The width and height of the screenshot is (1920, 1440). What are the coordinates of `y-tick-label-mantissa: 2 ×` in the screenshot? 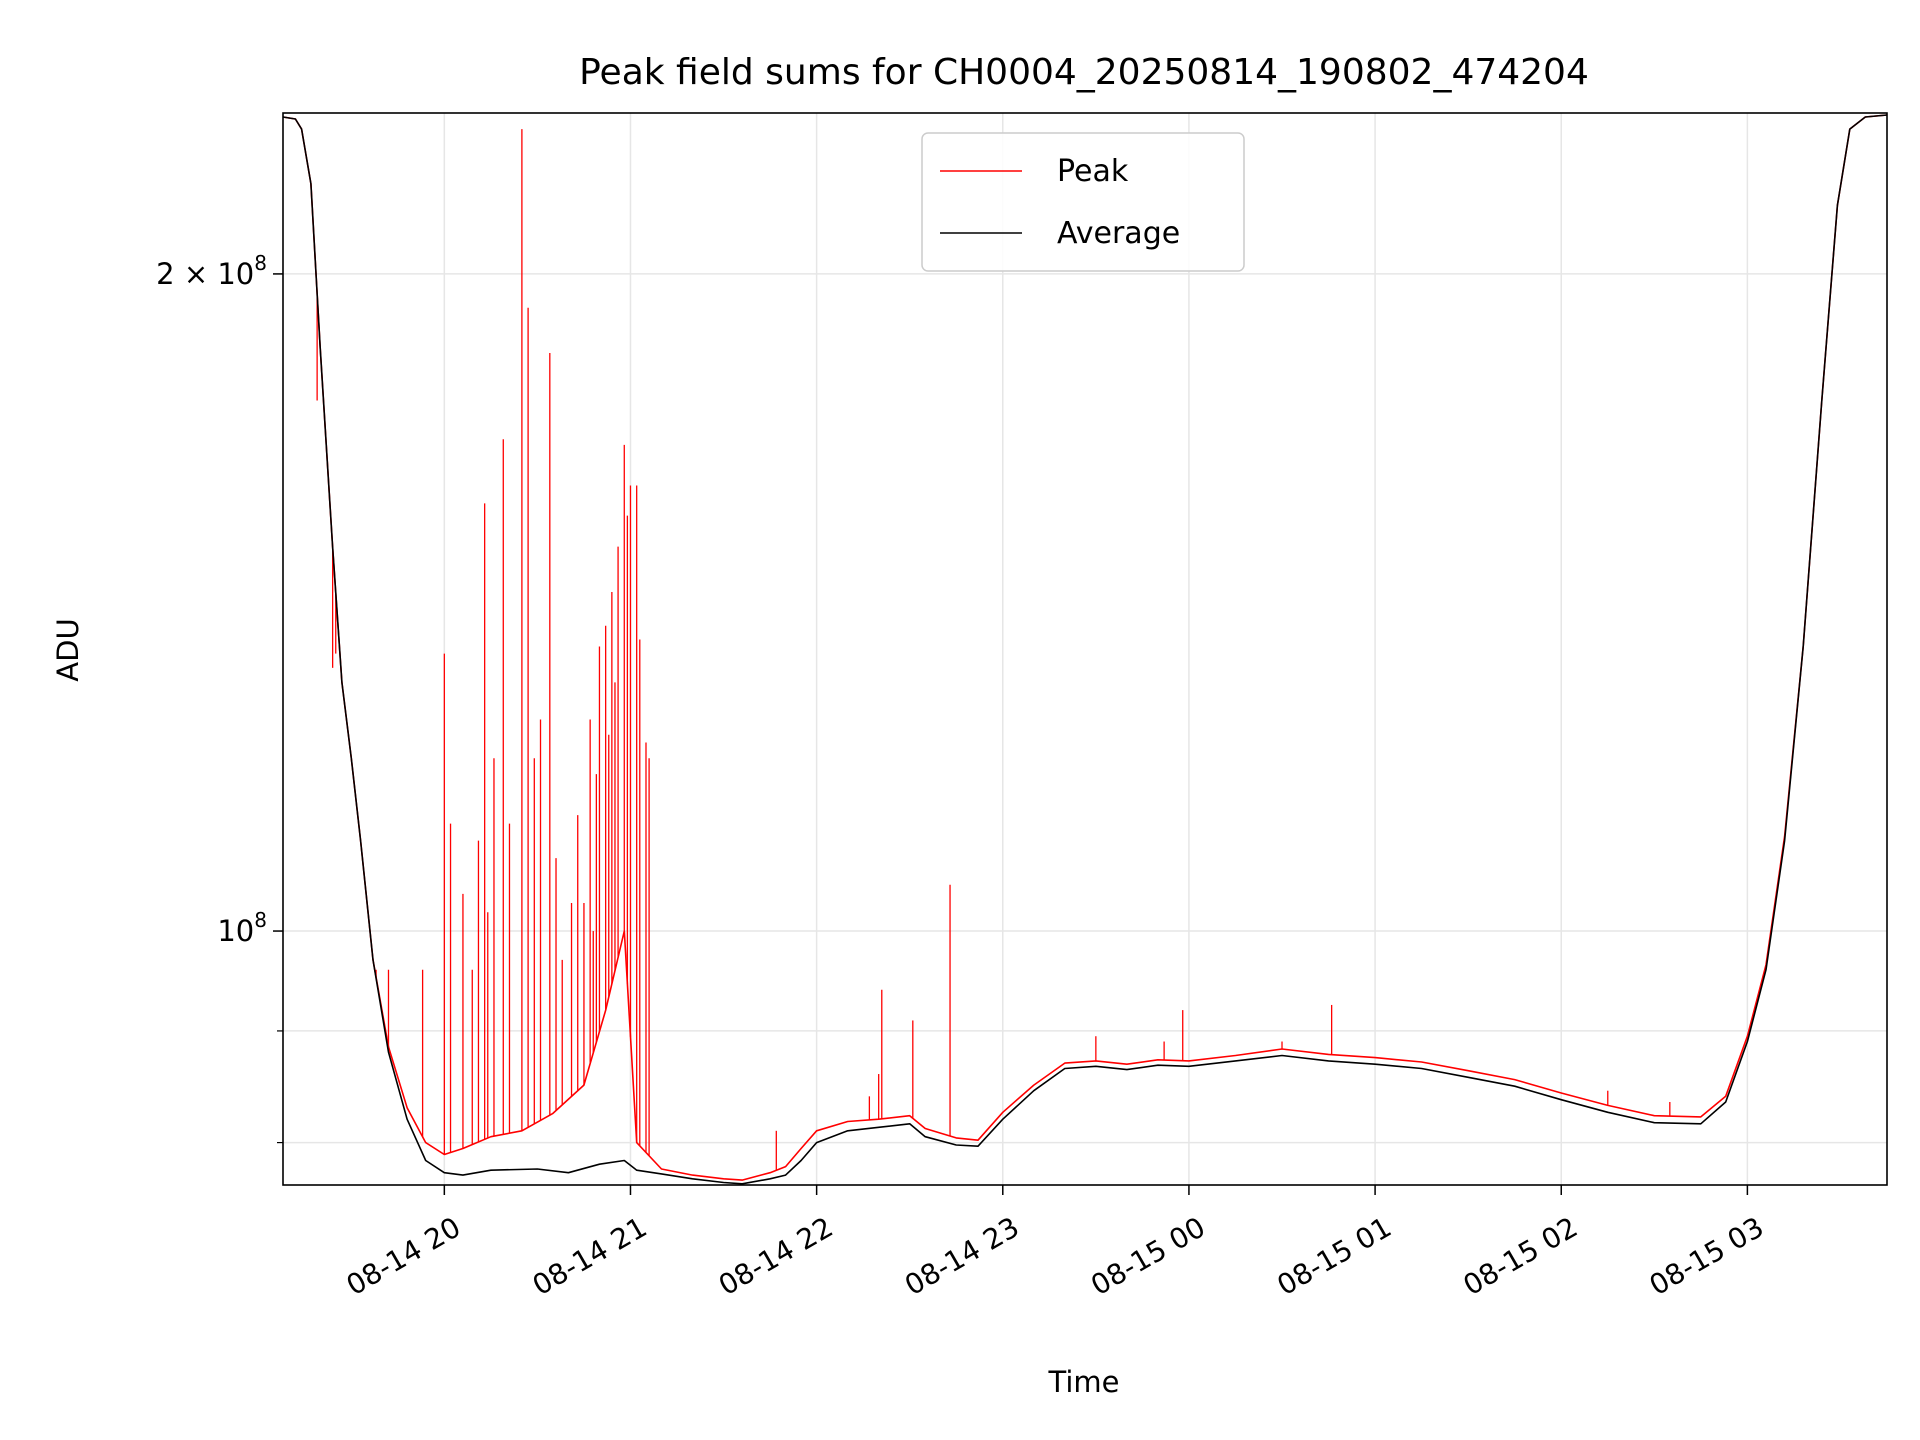 It's located at (186, 274).